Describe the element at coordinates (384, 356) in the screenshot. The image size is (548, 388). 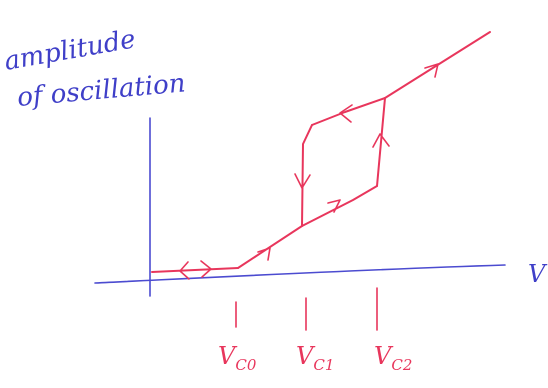
I see `tick-label-vc2-base: V` at that location.